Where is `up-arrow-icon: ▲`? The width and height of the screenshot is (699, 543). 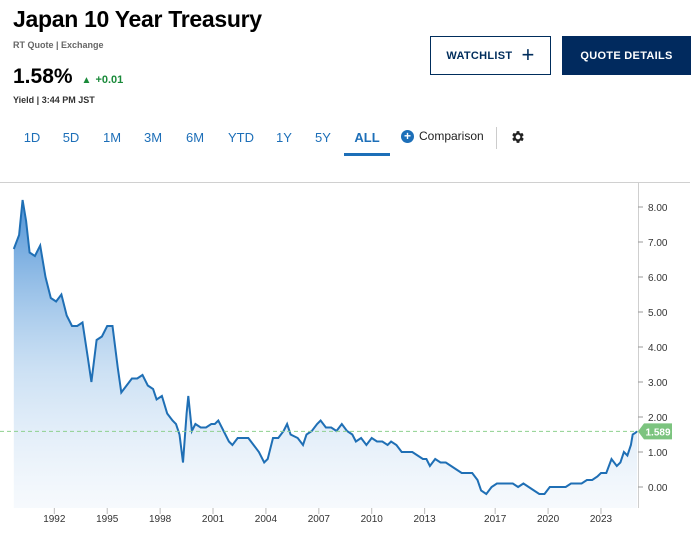 up-arrow-icon: ▲ is located at coordinates (86, 80).